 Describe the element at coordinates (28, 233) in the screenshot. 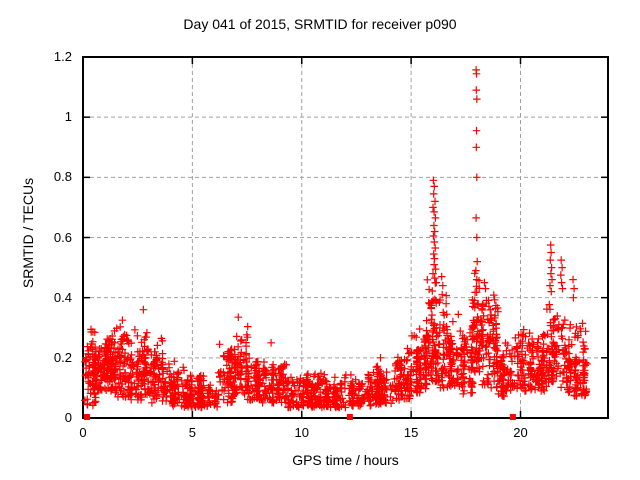

I see `y-axis-label: SRMTID / TECUs` at that location.